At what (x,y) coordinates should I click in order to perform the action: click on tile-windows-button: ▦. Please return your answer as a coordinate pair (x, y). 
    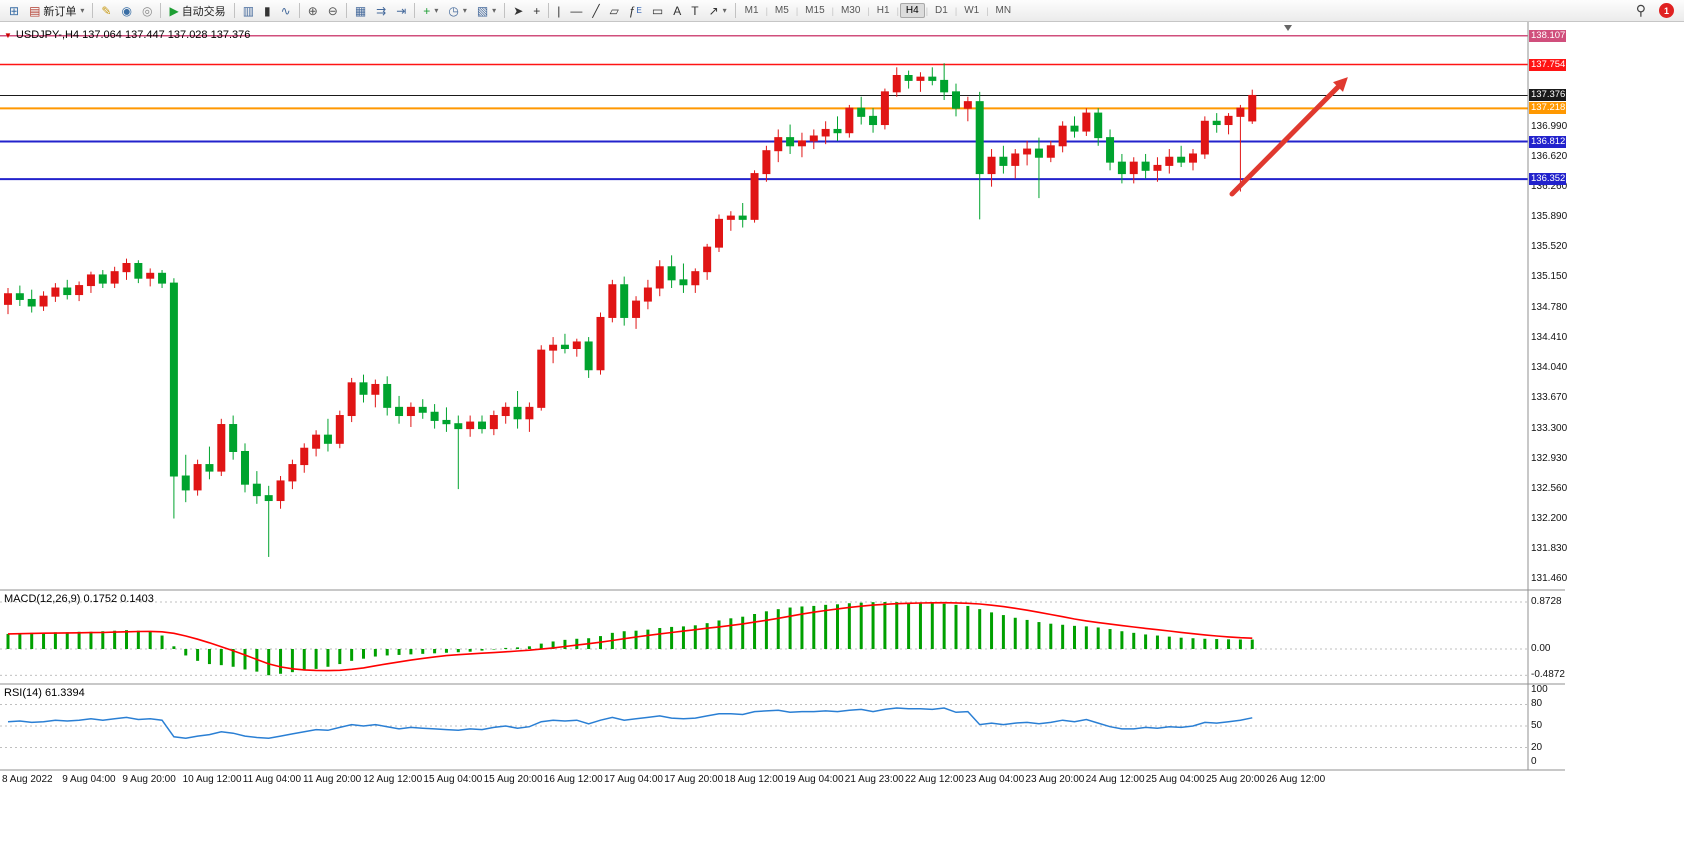
    Looking at the image, I should click on (360, 10).